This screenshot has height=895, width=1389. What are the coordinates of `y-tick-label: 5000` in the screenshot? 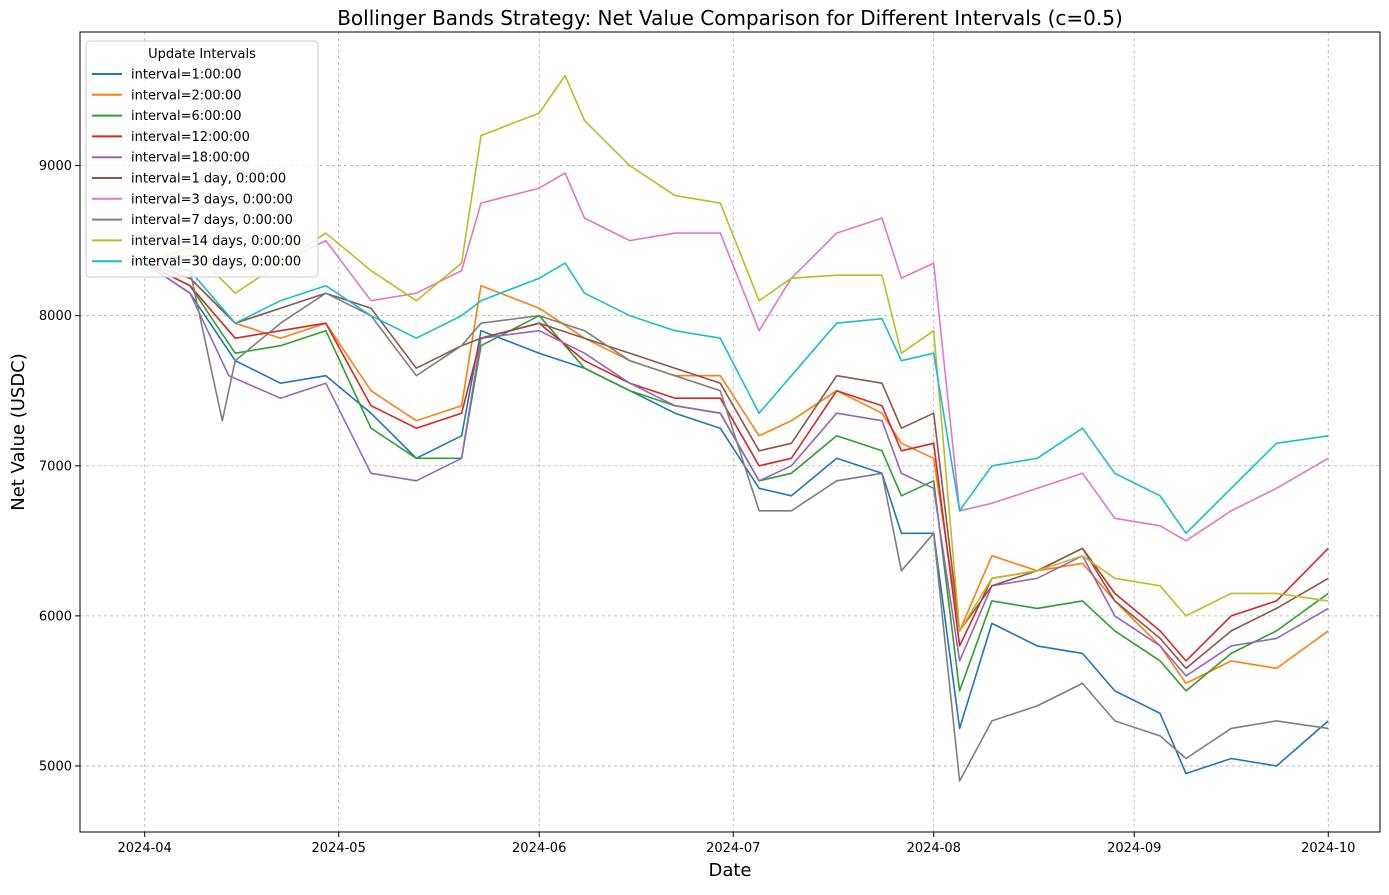 It's located at (55, 766).